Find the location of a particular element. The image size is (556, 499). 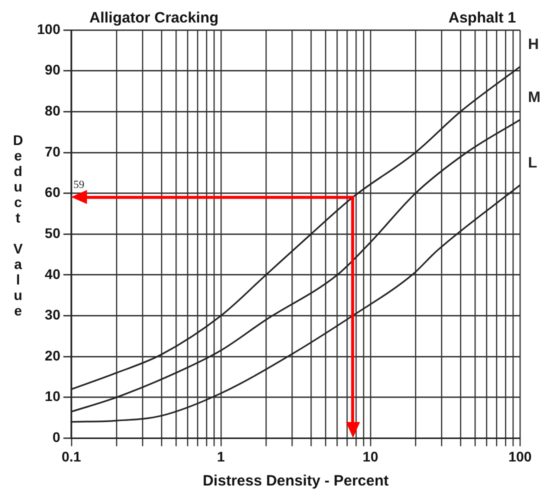

chart-title: Alligator Cracking is located at coordinates (154, 18).